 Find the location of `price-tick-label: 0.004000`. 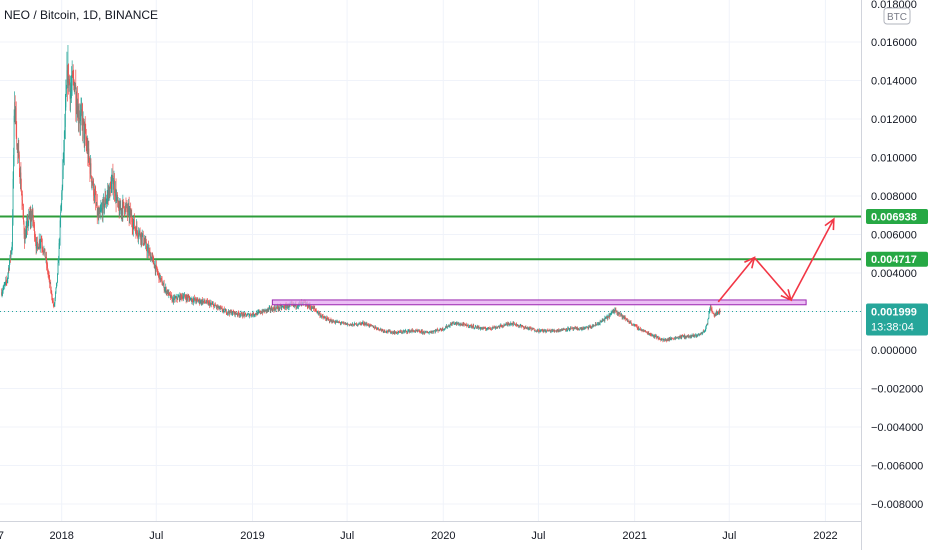

price-tick-label: 0.004000 is located at coordinates (894, 274).